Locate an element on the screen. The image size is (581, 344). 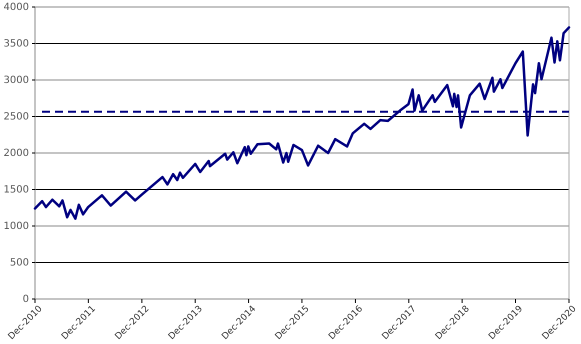
y-tick-label: 1000 is located at coordinates (16, 226).